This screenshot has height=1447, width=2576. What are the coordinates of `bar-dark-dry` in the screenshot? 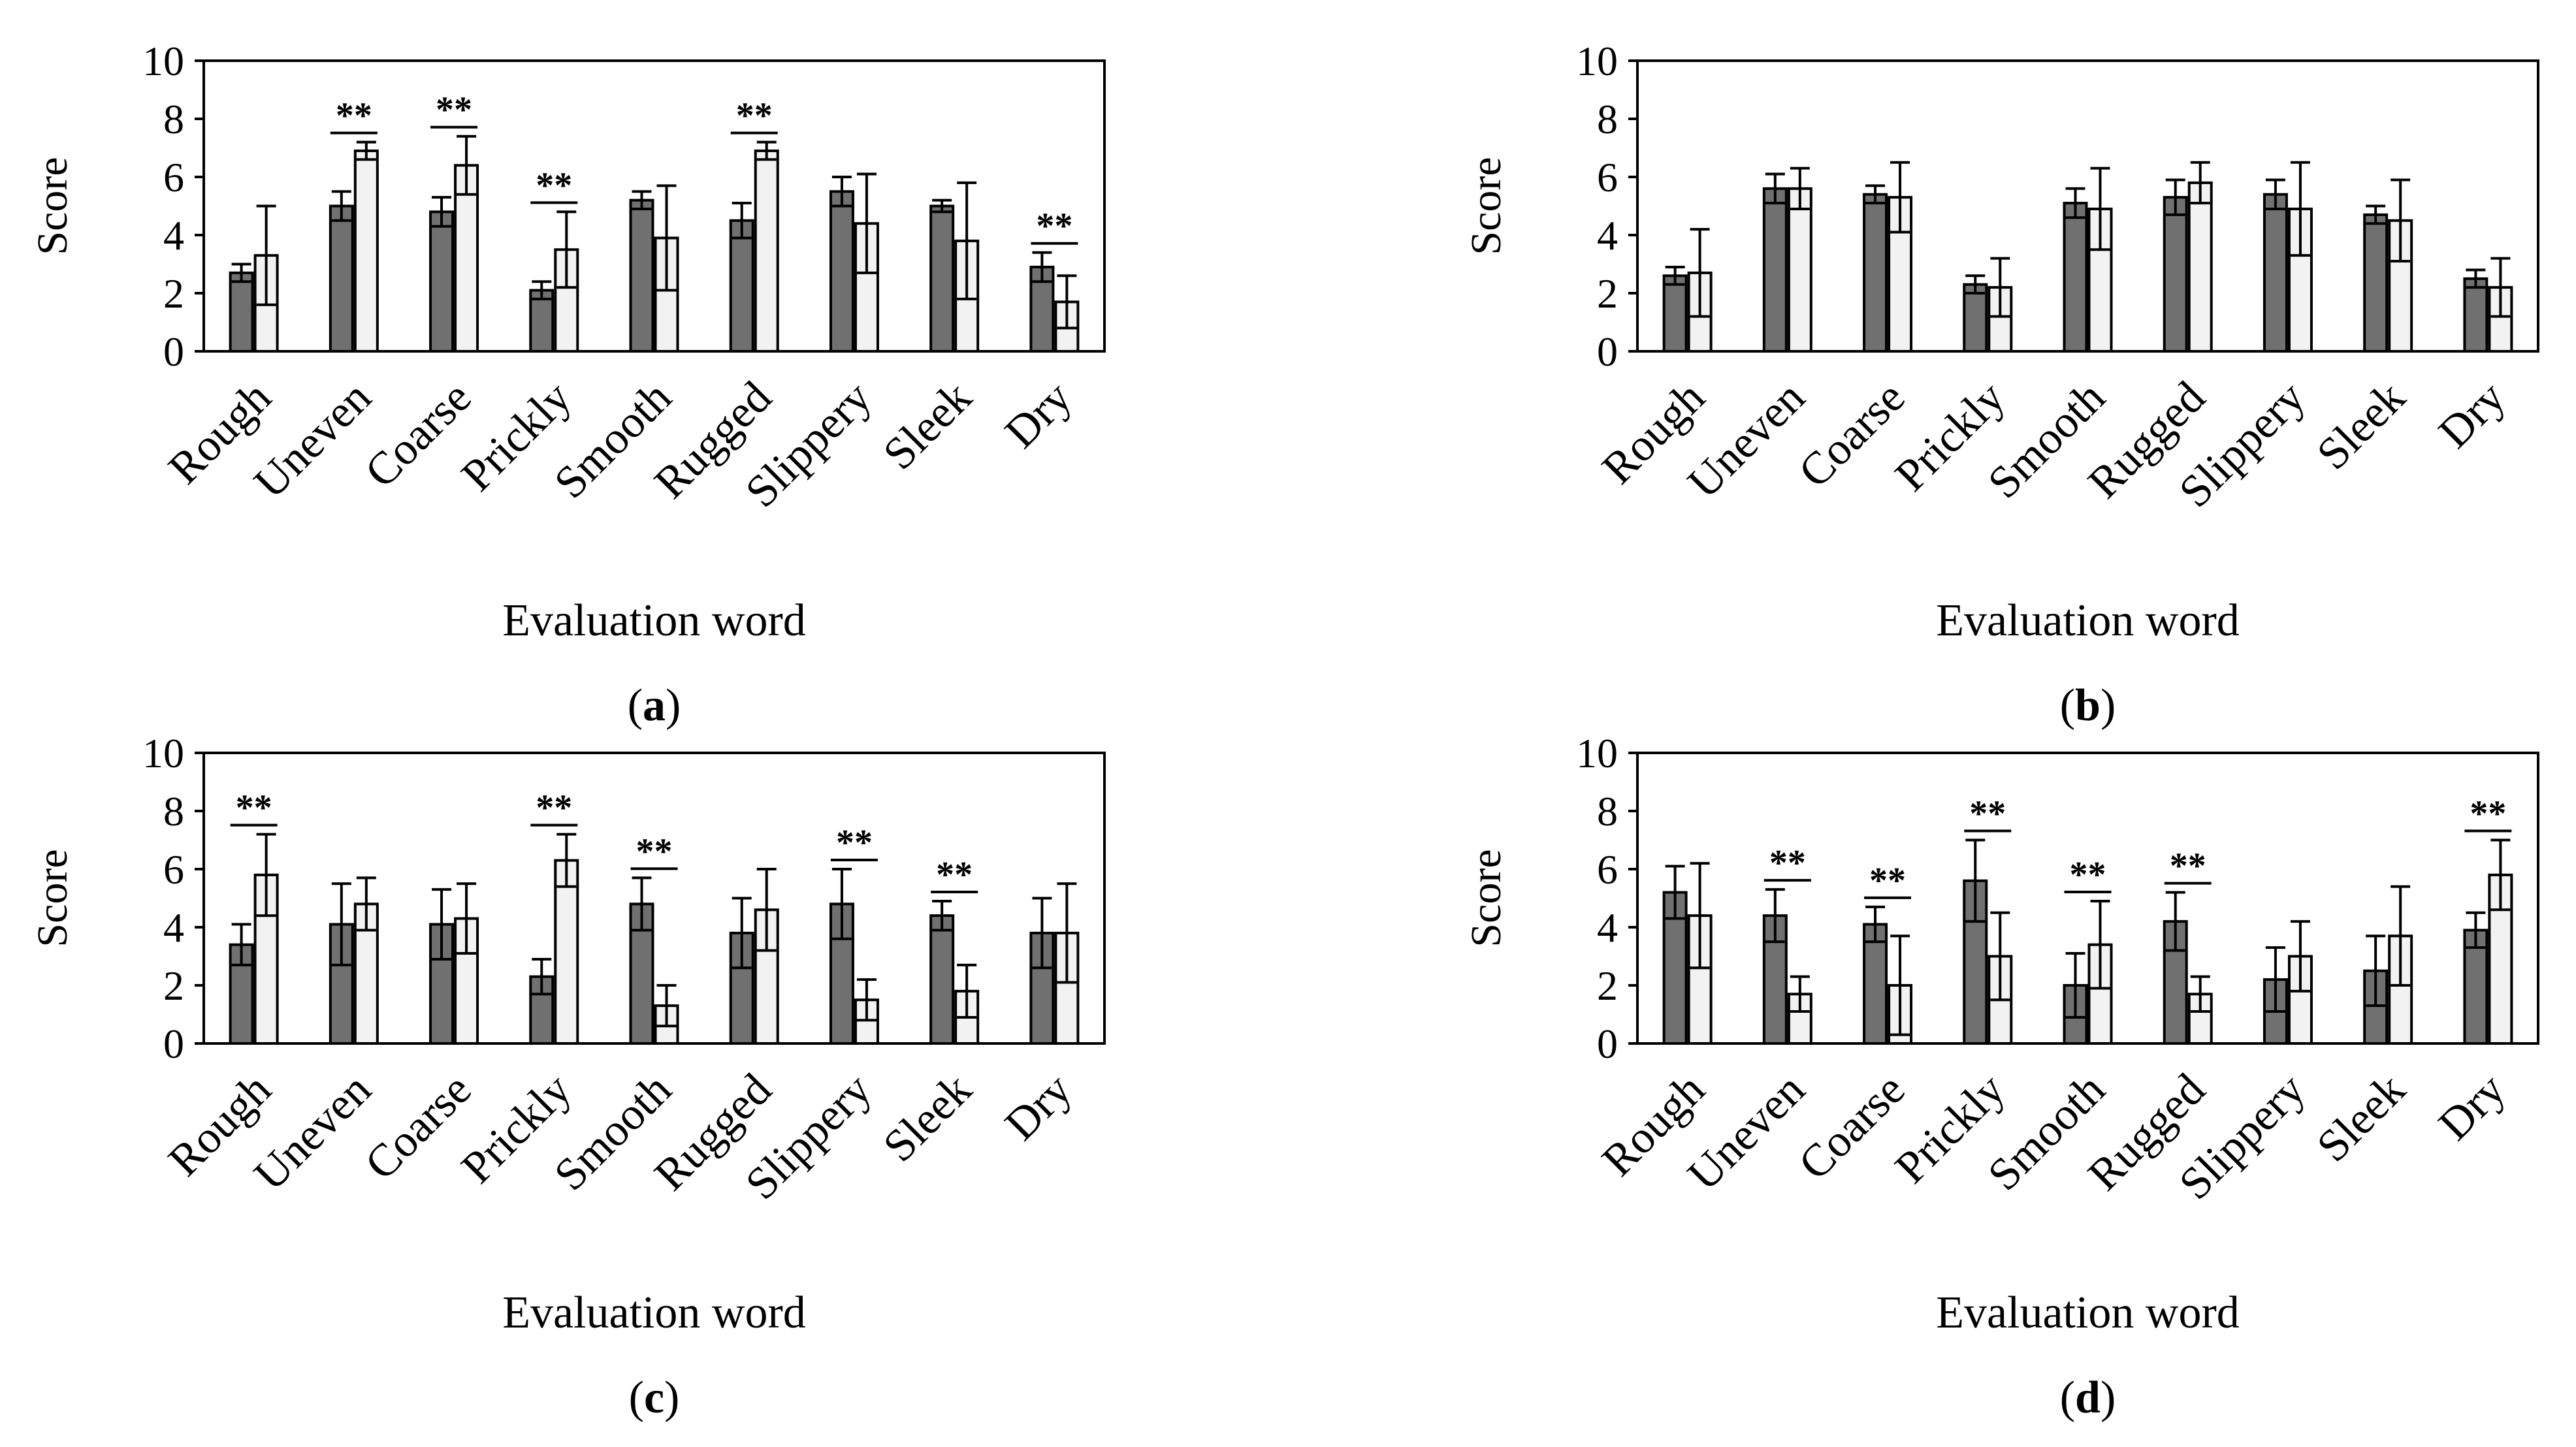 It's located at (2475, 315).